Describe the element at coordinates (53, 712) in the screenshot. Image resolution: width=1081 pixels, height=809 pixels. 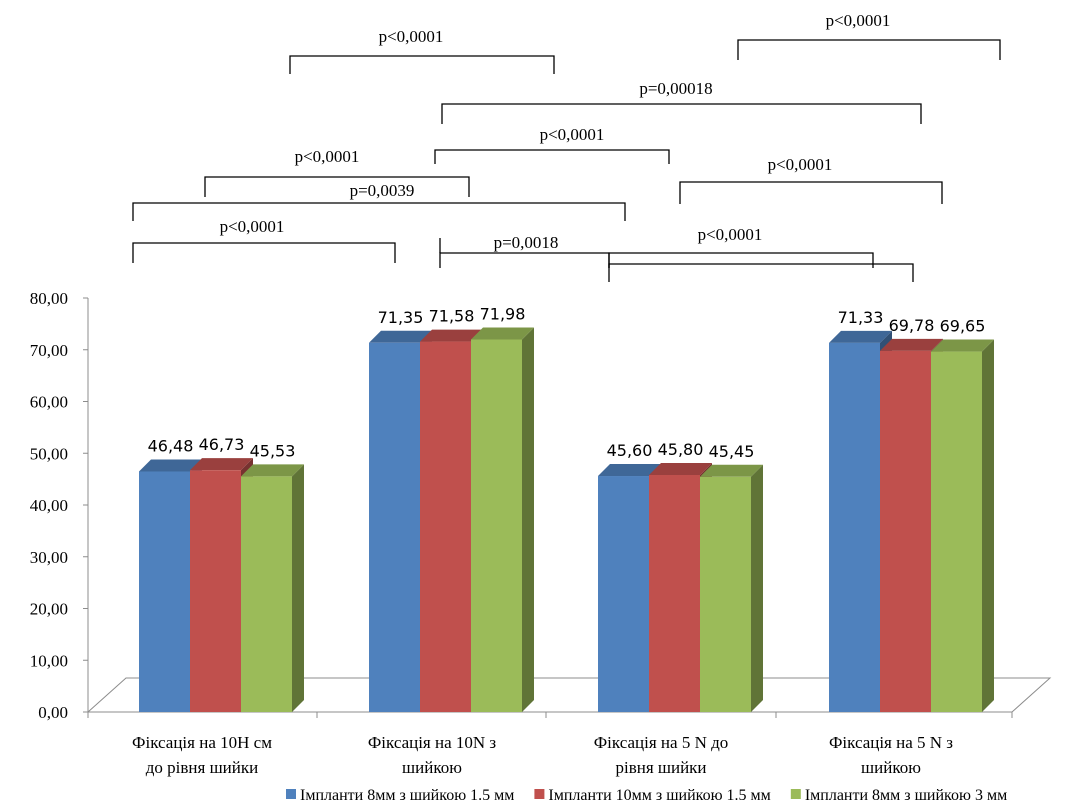
I see `y-tick-label: 0,00` at that location.